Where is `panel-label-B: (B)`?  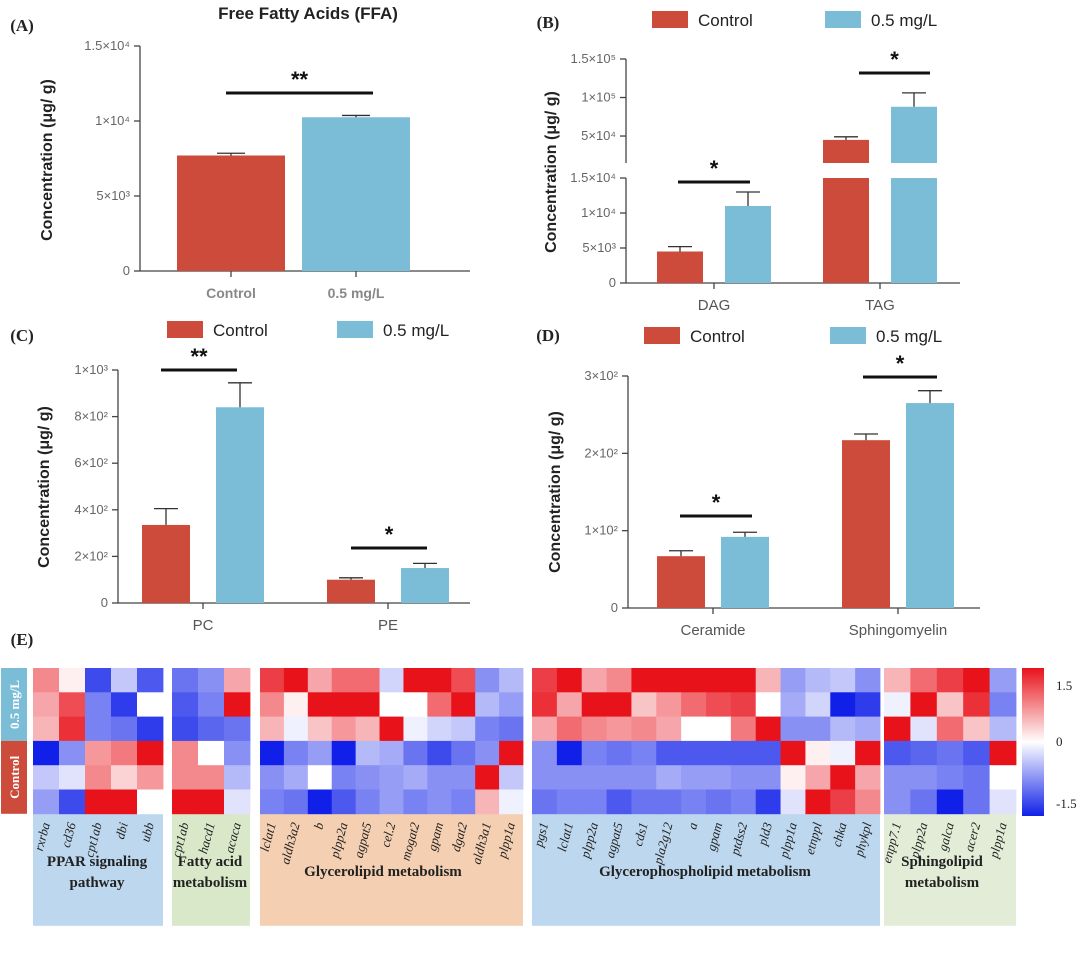 panel-label-B: (B) is located at coordinates (548, 22).